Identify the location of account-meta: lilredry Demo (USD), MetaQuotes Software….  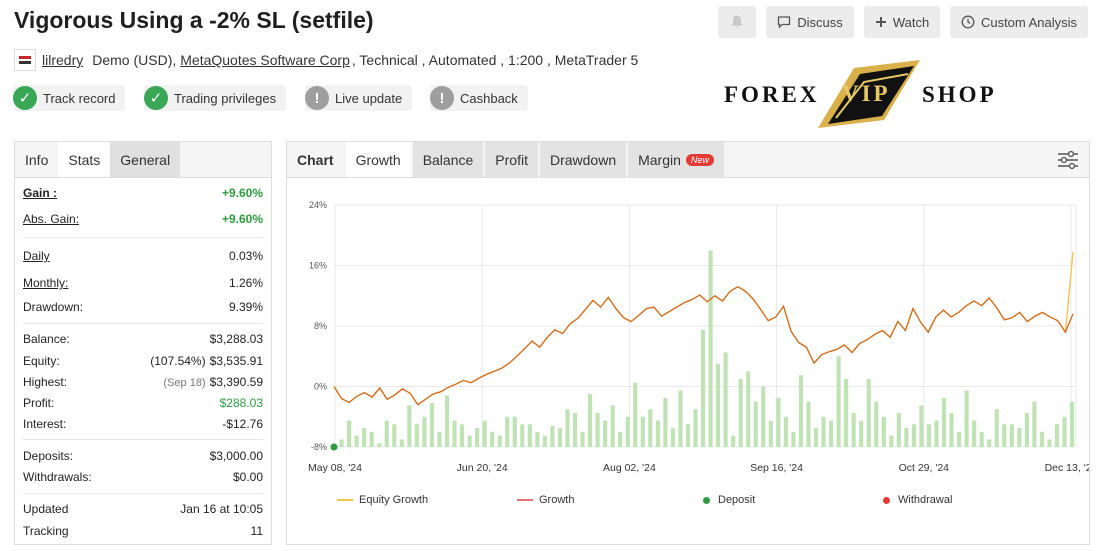
(326, 60).